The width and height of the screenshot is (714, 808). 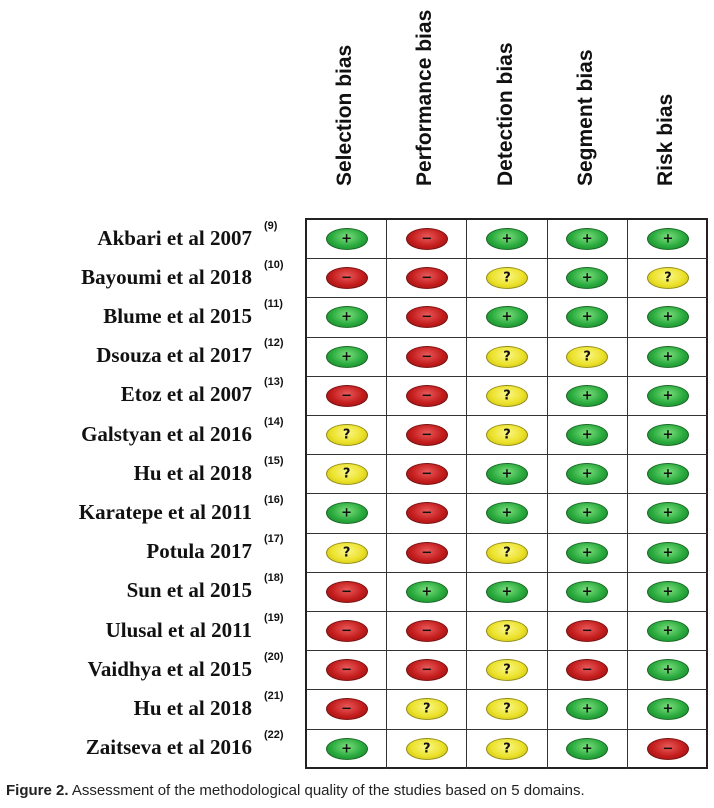 I want to click on domain-header-label: Segment bias, so click(x=585, y=117).